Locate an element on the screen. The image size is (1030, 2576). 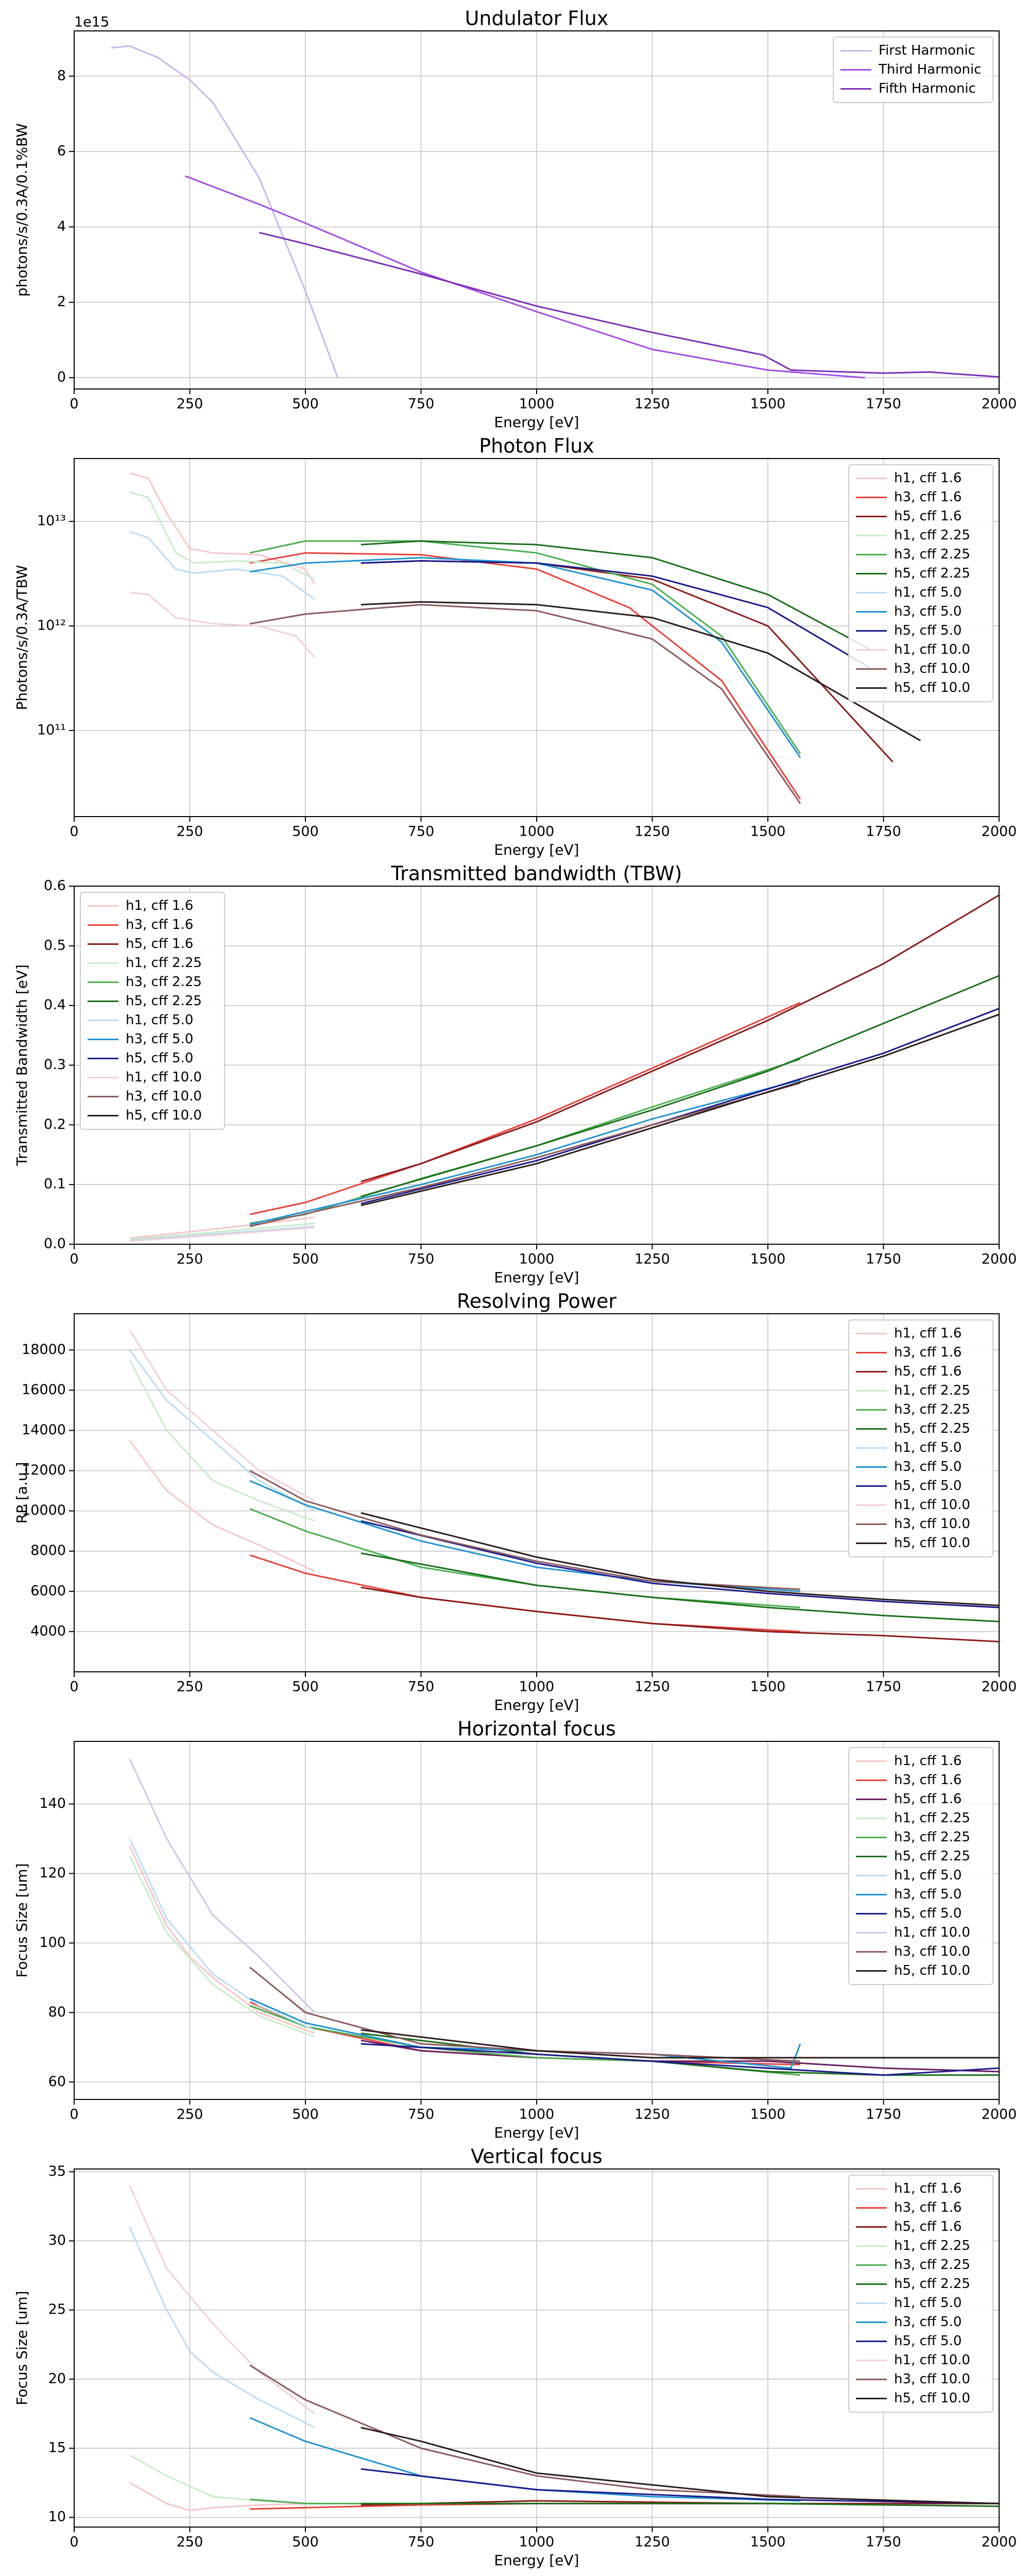
y-tick-label: 30 is located at coordinates (57, 2240).